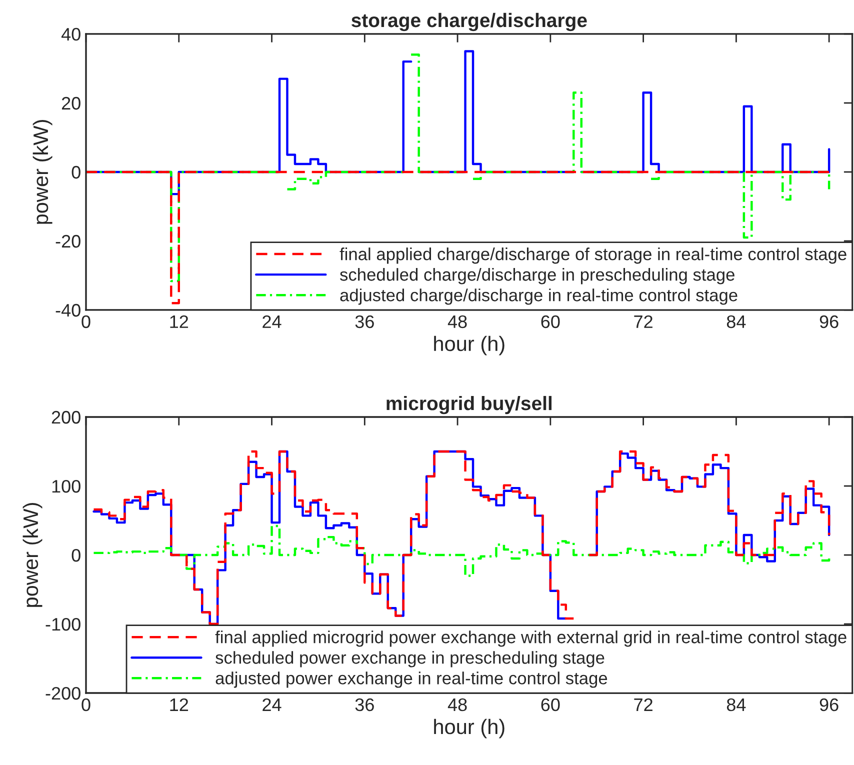  Describe the element at coordinates (539, 296) in the screenshot. I see `legend-label: adjusted charge/discharge in real-time control stage` at that location.